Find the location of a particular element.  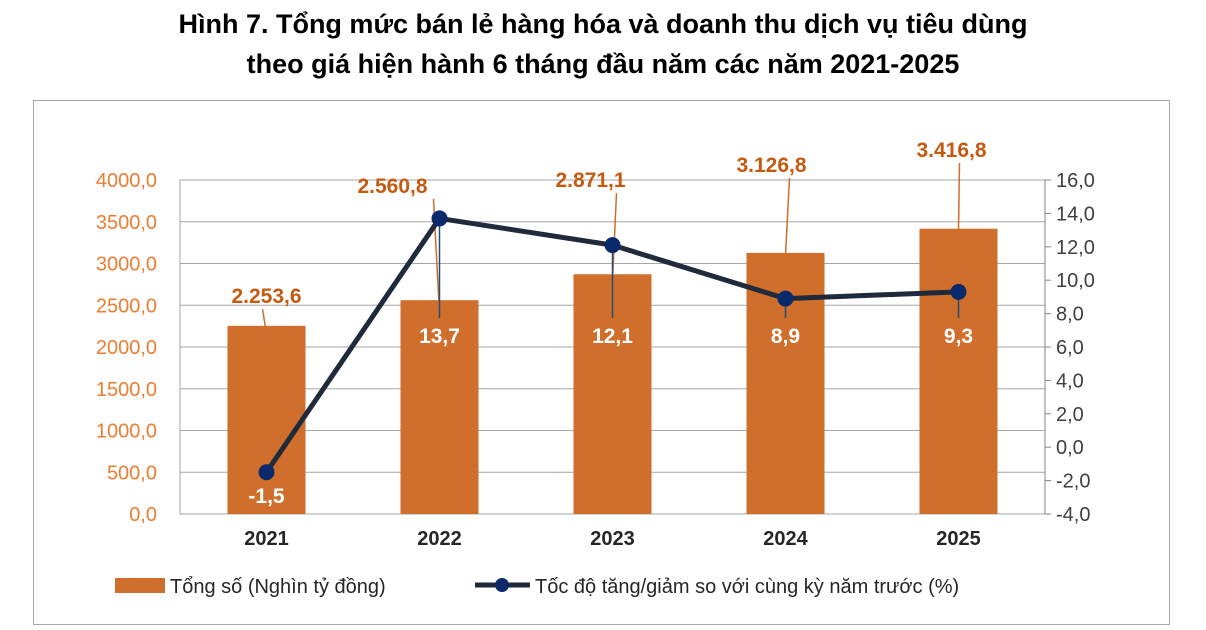

right-tick-label: 10,0 is located at coordinates (1075, 281).